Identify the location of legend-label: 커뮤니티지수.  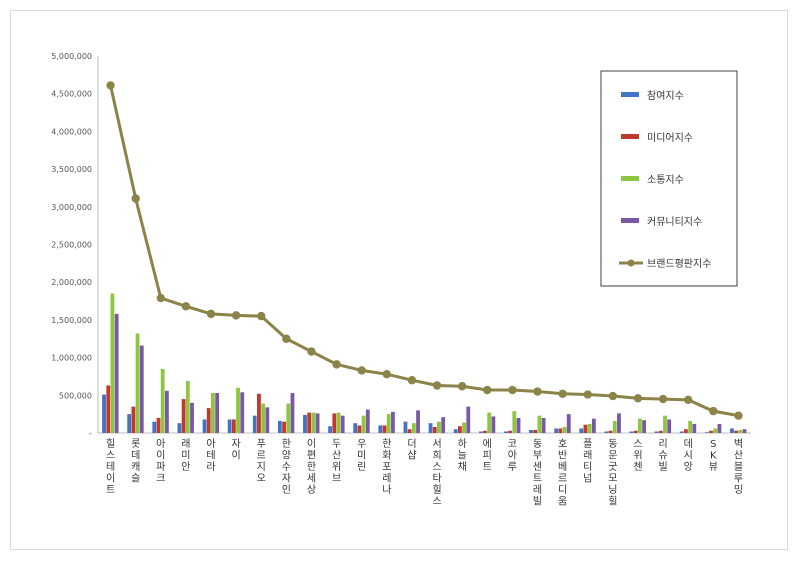
(674, 222).